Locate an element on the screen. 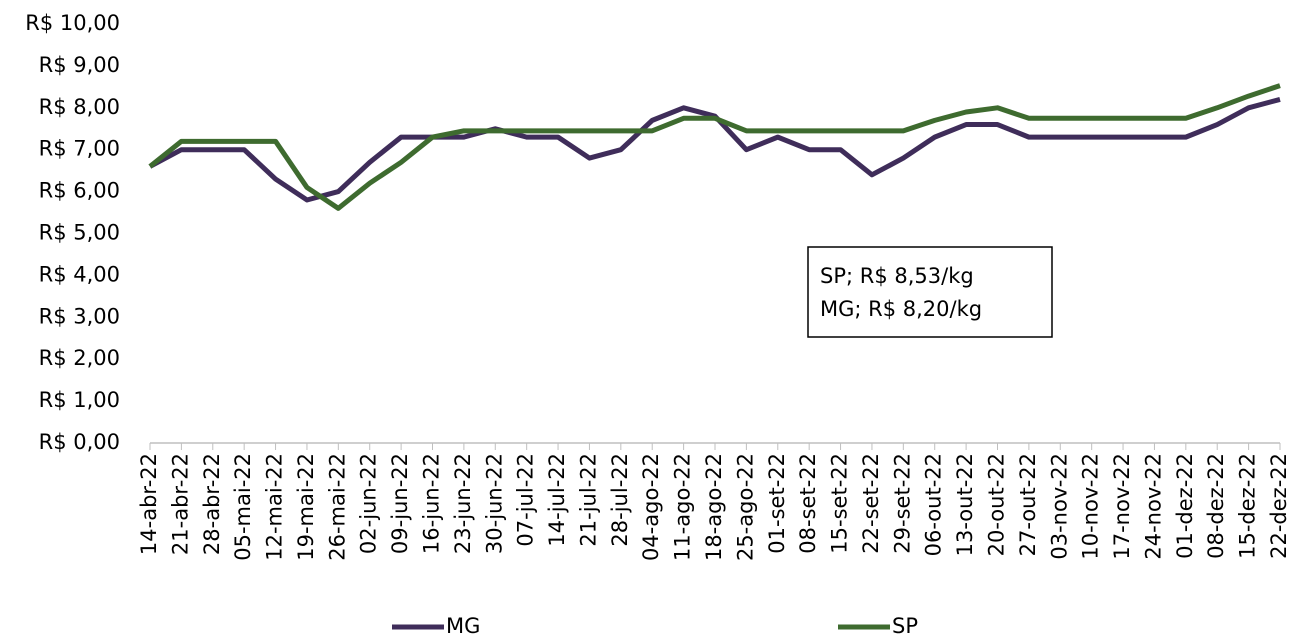  x-tick-label: 22-set-22 is located at coordinates (871, 503).